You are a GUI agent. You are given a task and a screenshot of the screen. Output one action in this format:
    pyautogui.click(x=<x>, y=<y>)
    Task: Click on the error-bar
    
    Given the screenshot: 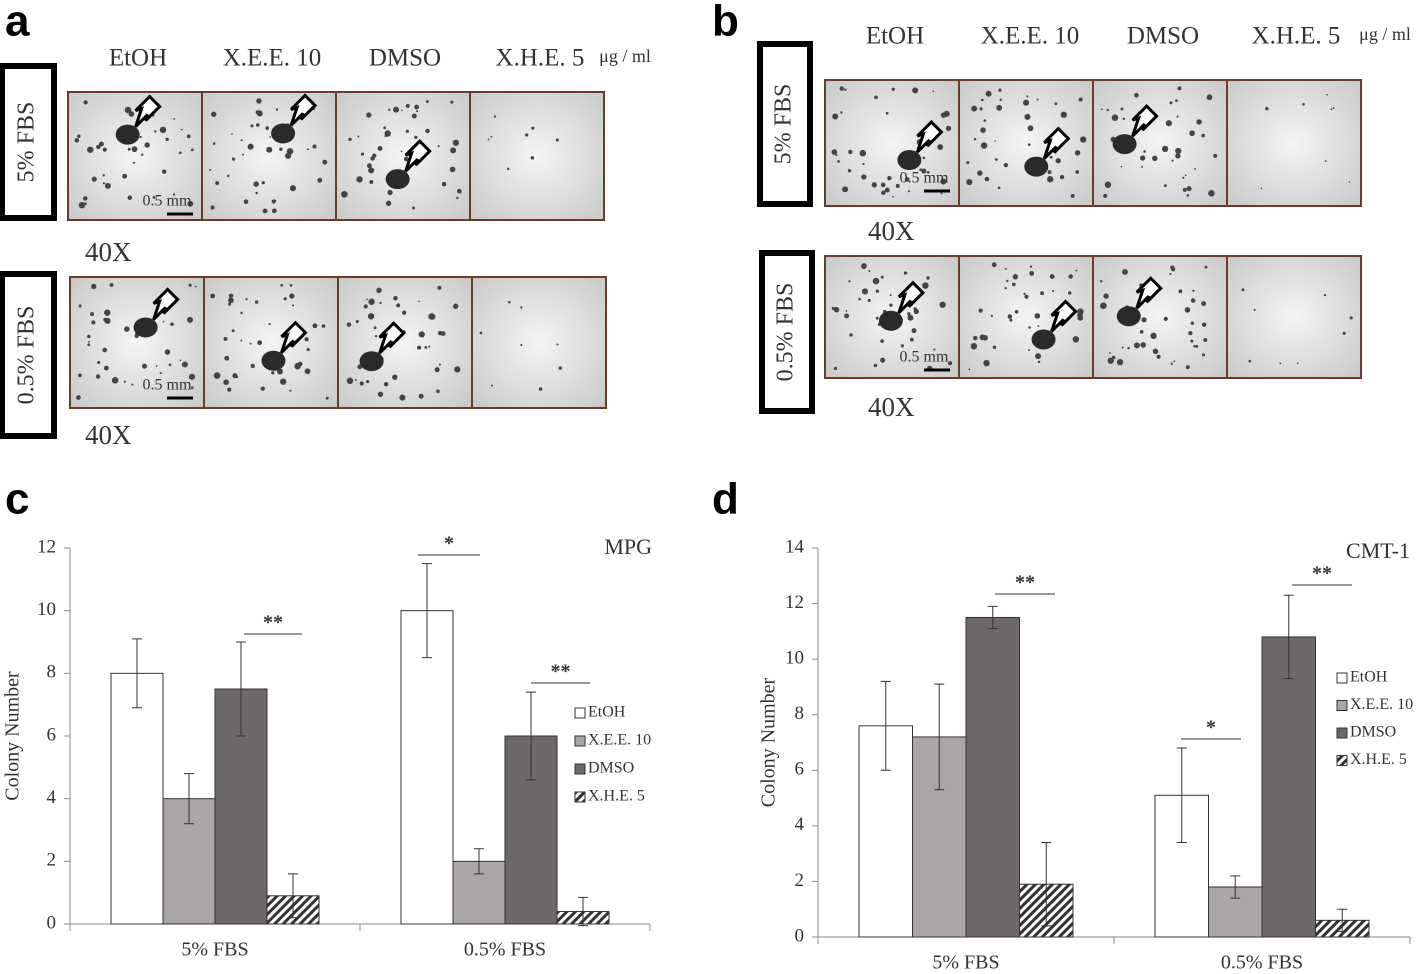 What is the action you would take?
    pyautogui.click(x=885, y=725)
    